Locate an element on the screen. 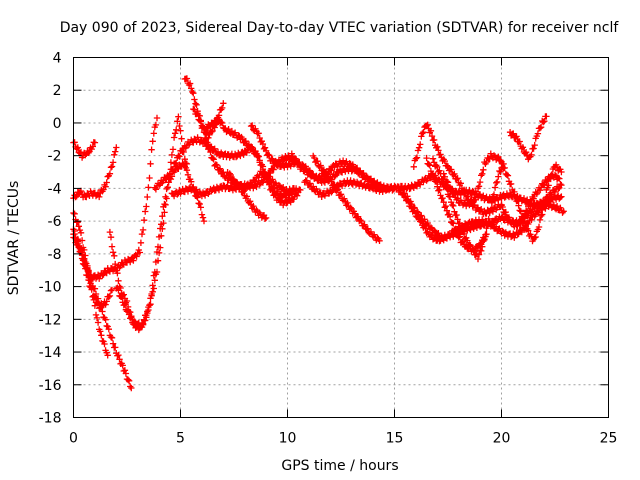 This screenshot has width=640, height=480. y-tick-label: 2 is located at coordinates (57, 91).